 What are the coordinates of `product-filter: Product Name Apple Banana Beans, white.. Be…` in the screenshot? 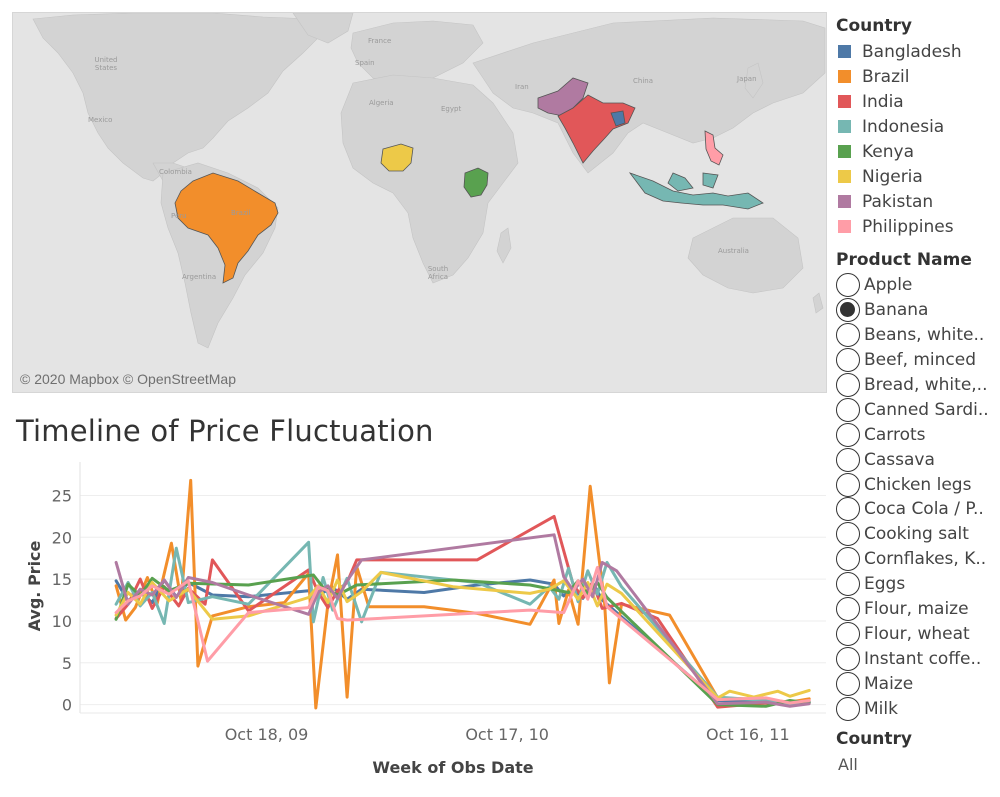 It's located at (918, 488).